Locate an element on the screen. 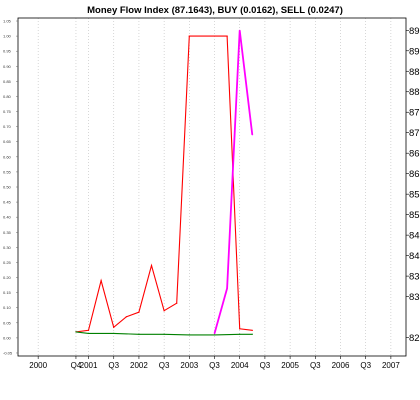 This screenshot has height=400, width=420. left-tick-label: 0.75 is located at coordinates (7, 111).